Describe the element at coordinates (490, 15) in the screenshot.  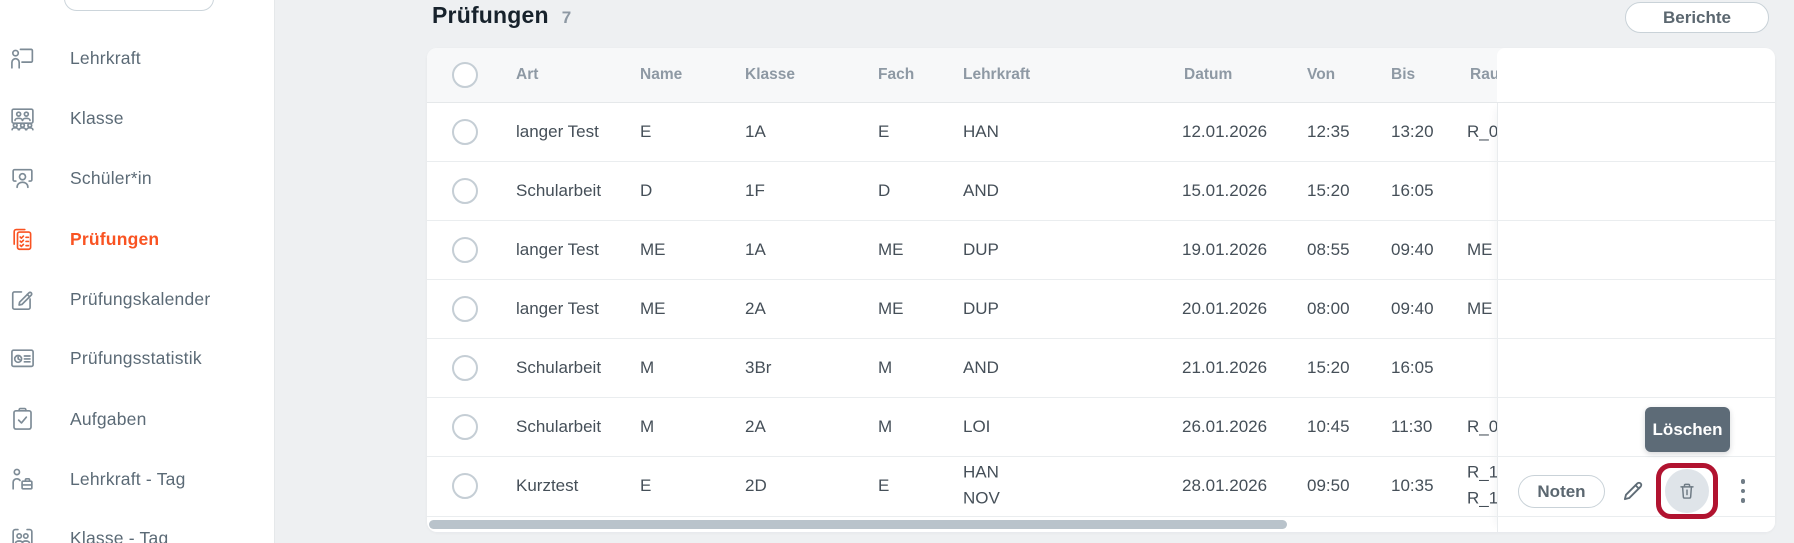
I see `page-title: Prüfungen` at that location.